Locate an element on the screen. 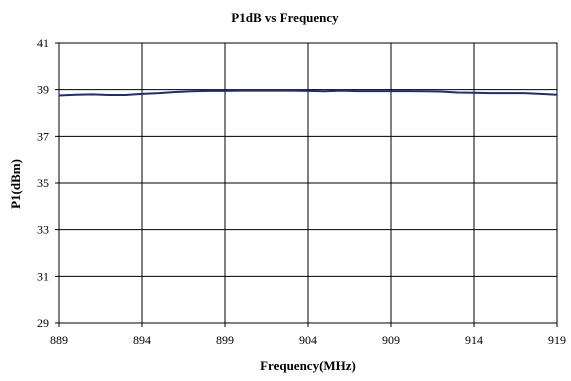 The width and height of the screenshot is (571, 381). x-tick-label-1: 894 is located at coordinates (142, 340).